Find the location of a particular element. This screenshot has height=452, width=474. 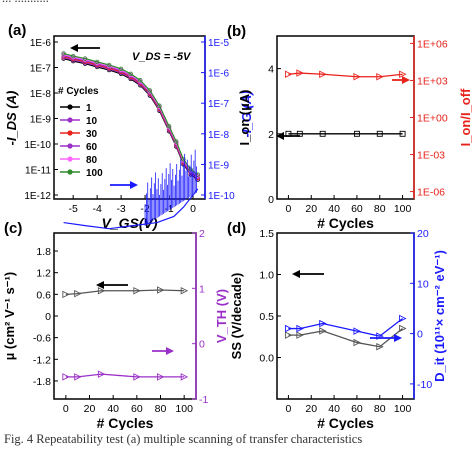

legend-label-10: 10 is located at coordinates (92, 121).